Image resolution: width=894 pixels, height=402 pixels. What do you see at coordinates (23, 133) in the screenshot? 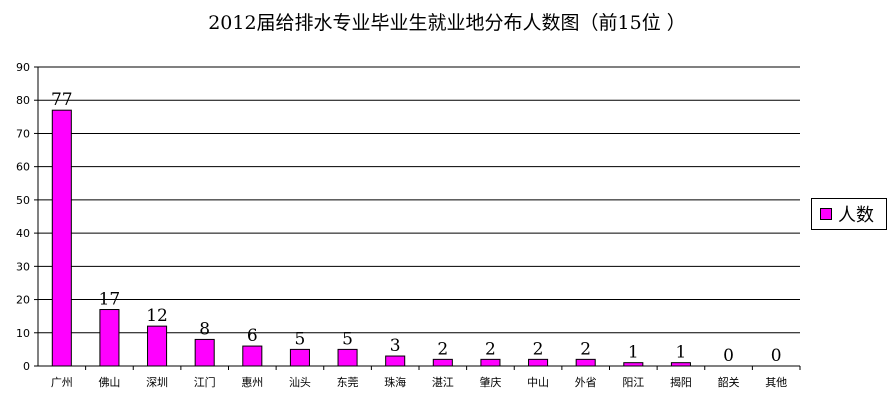
I see `y-tick-label: 70` at bounding box center [23, 133].